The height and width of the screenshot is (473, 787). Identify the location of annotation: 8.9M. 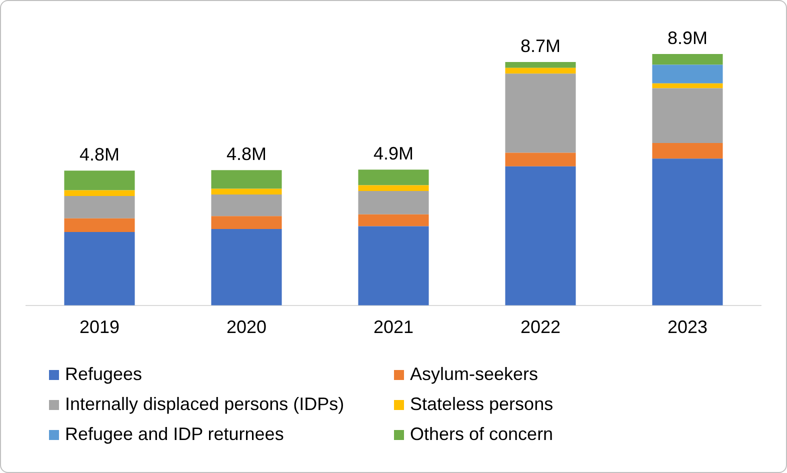
(687, 38).